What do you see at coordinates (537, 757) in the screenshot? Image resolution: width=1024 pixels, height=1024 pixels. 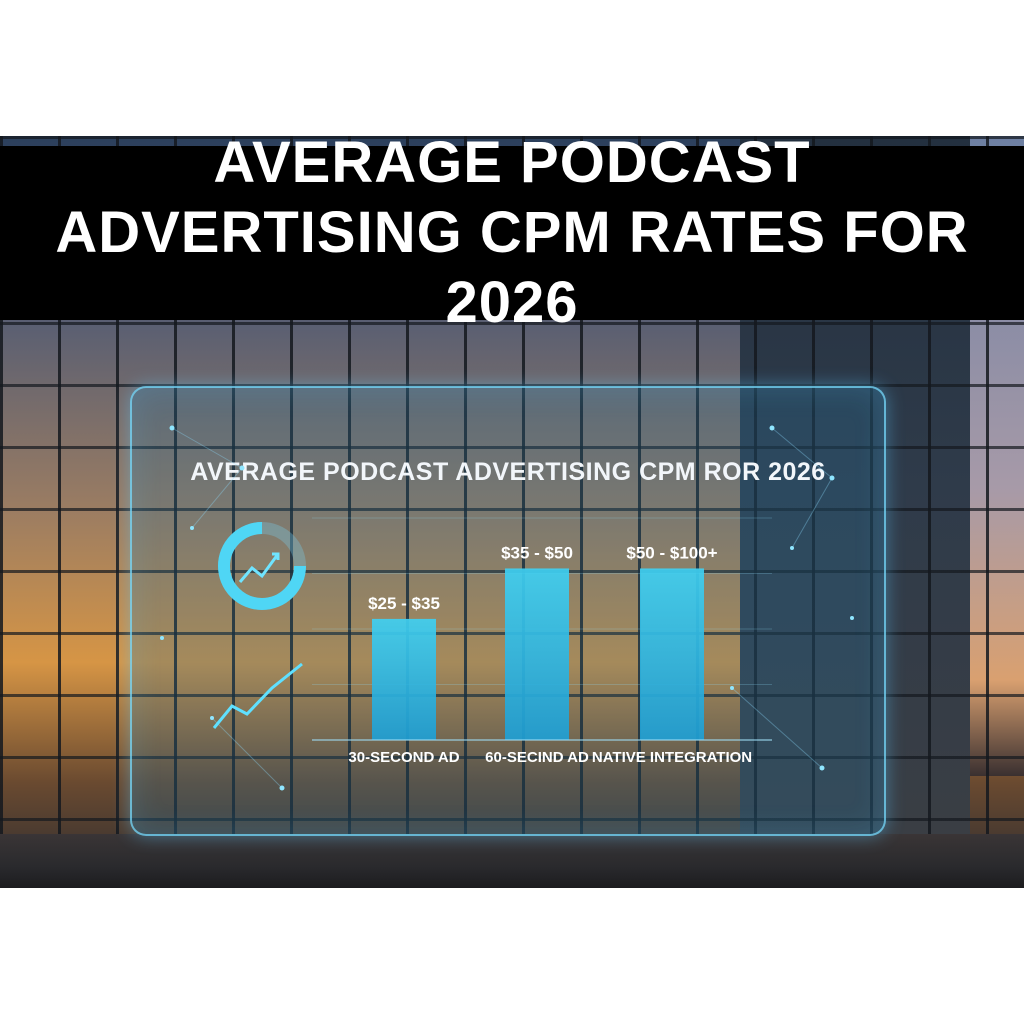 I see `category-label-1: 60-SECIND AD` at bounding box center [537, 757].